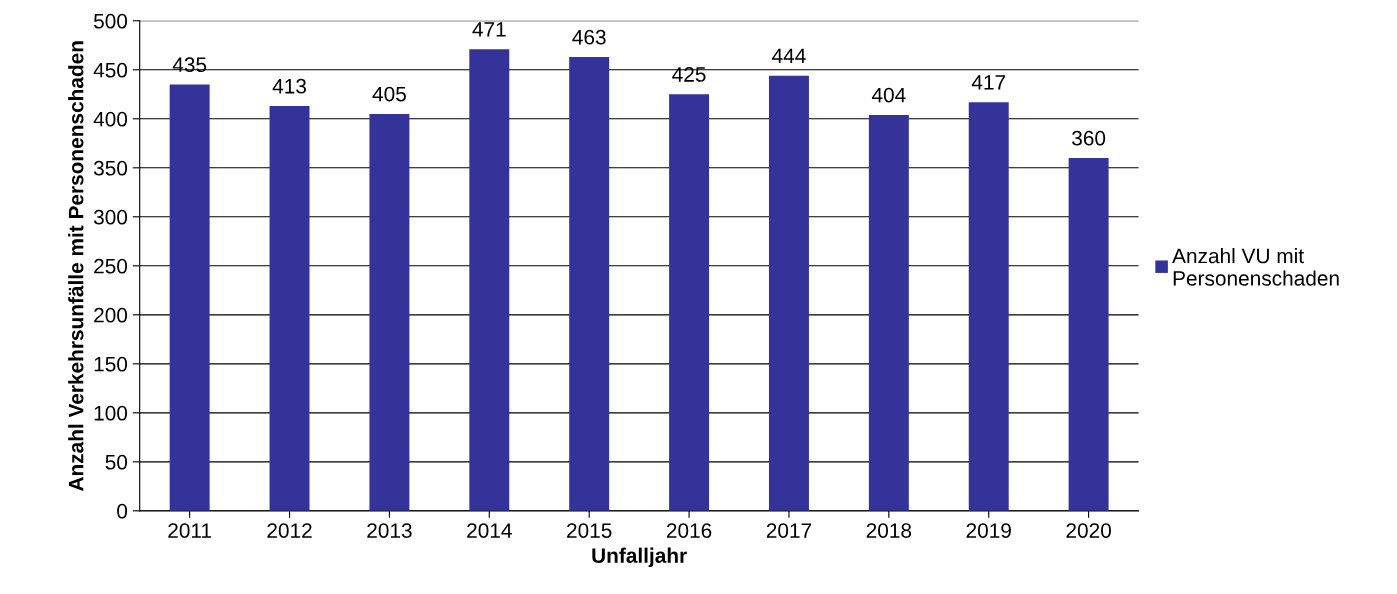  I want to click on y-tick-label: 300, so click(110, 217).